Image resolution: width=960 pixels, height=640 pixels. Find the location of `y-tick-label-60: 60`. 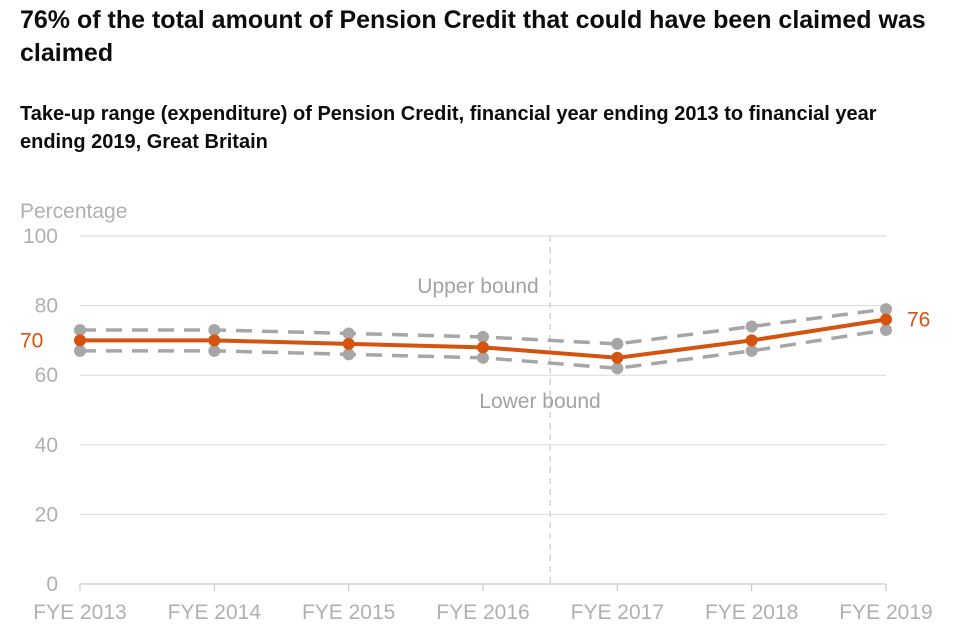

y-tick-label-60: 60 is located at coordinates (46, 375).